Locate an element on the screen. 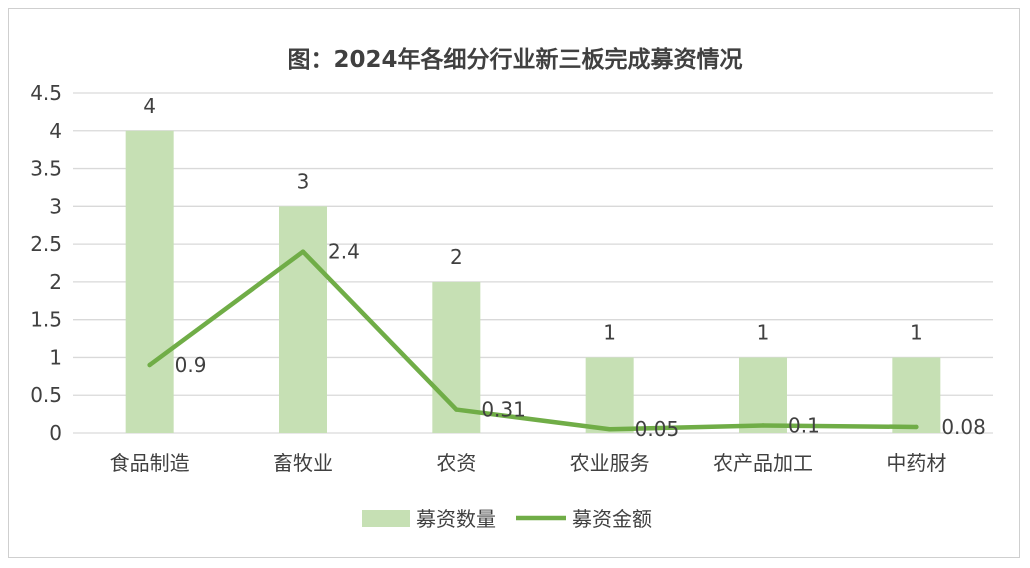 This screenshot has width=1030, height=568. x-tick-label: 农业服务 is located at coordinates (610, 463).